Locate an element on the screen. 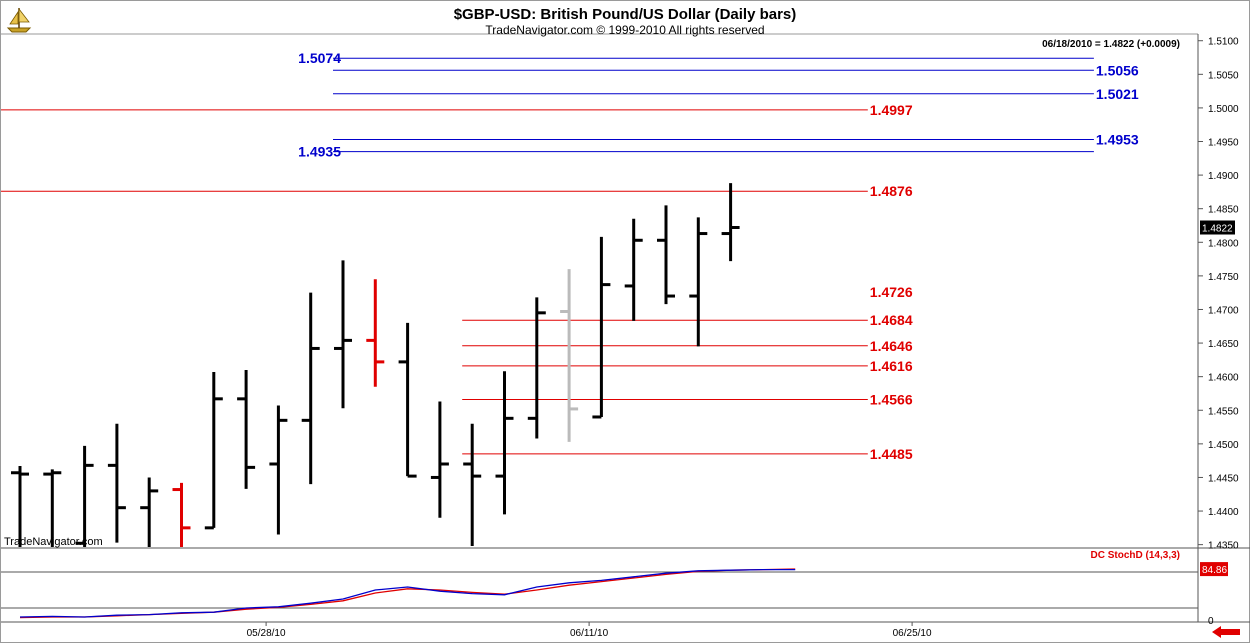 The image size is (1250, 643). price-tick-label: 1.4350 is located at coordinates (1223, 546).